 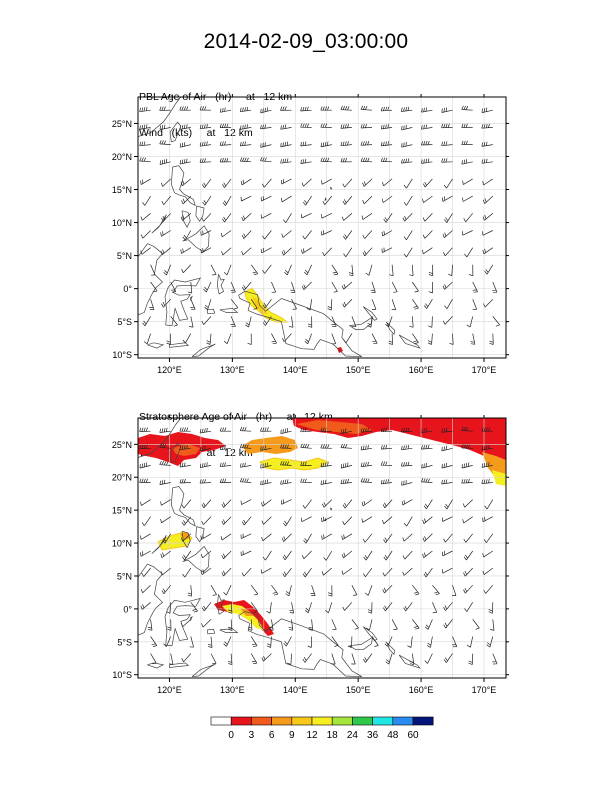 I want to click on strat-yellow-central, so click(x=294, y=464).